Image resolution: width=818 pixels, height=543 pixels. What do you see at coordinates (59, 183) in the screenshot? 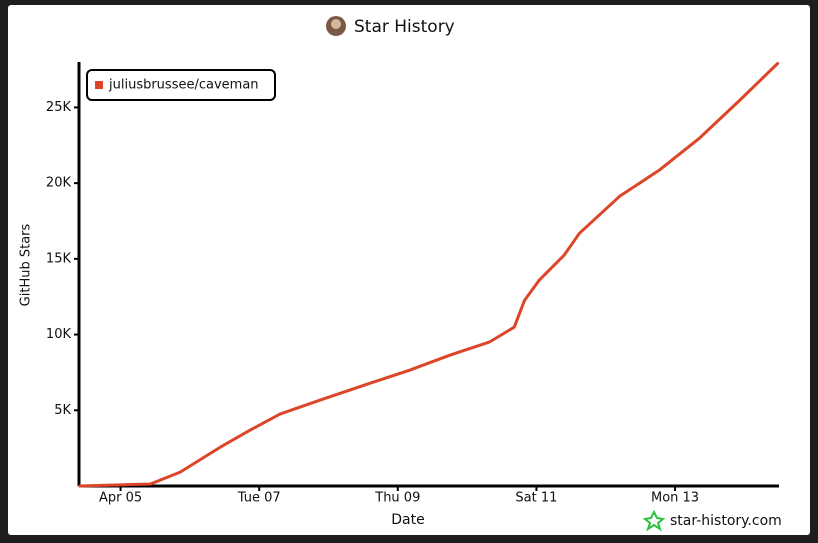
I see `y-tick-label: 20K` at bounding box center [59, 183].